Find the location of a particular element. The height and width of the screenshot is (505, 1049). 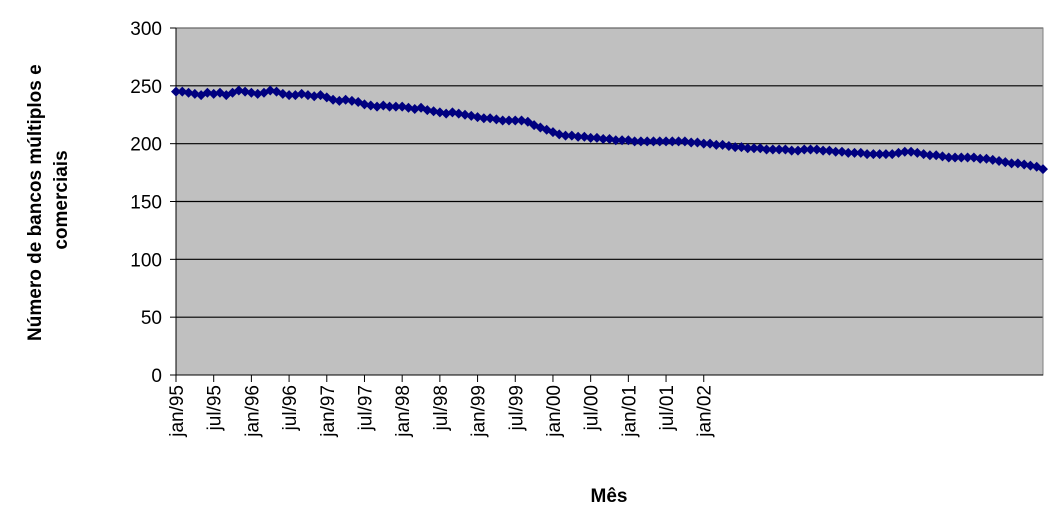

x-tick-label: jul/96 is located at coordinates (290, 408).